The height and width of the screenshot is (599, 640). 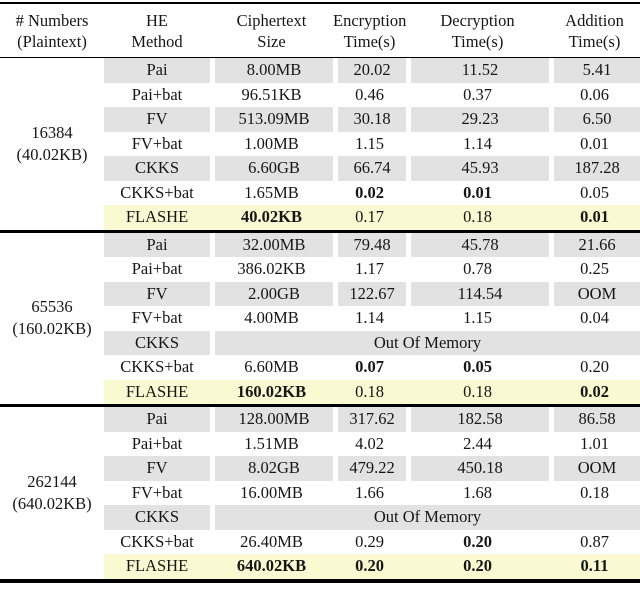 What do you see at coordinates (271, 192) in the screenshot?
I see `cell-ciphertext-size: 1.65MB` at bounding box center [271, 192].